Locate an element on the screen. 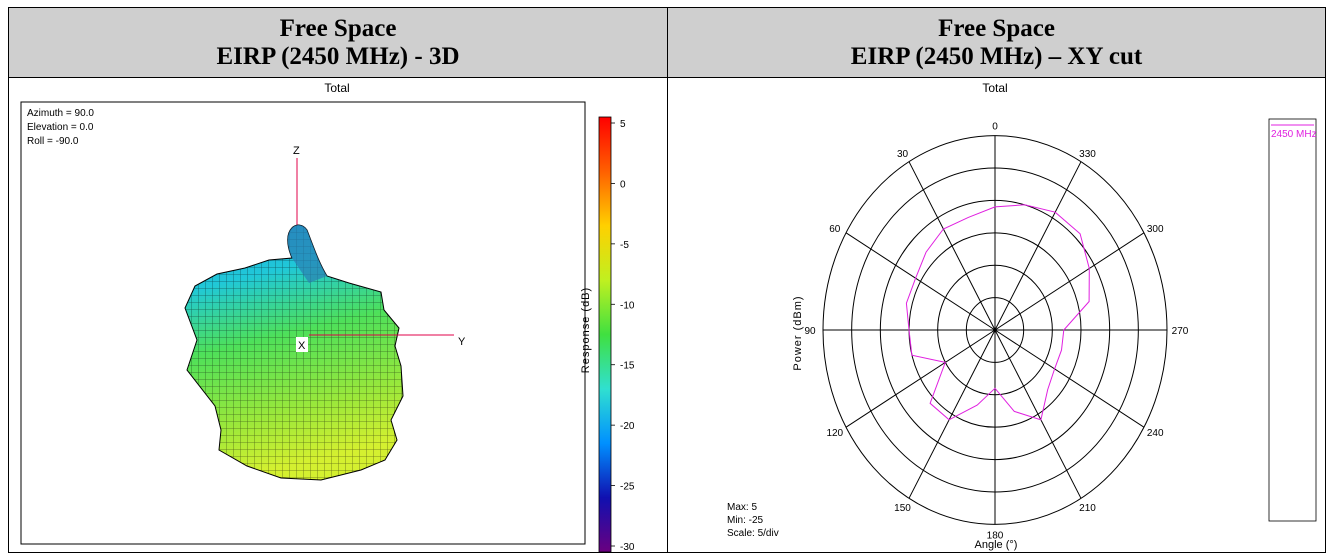  colorbar-tick-label: -25 is located at coordinates (627, 487).